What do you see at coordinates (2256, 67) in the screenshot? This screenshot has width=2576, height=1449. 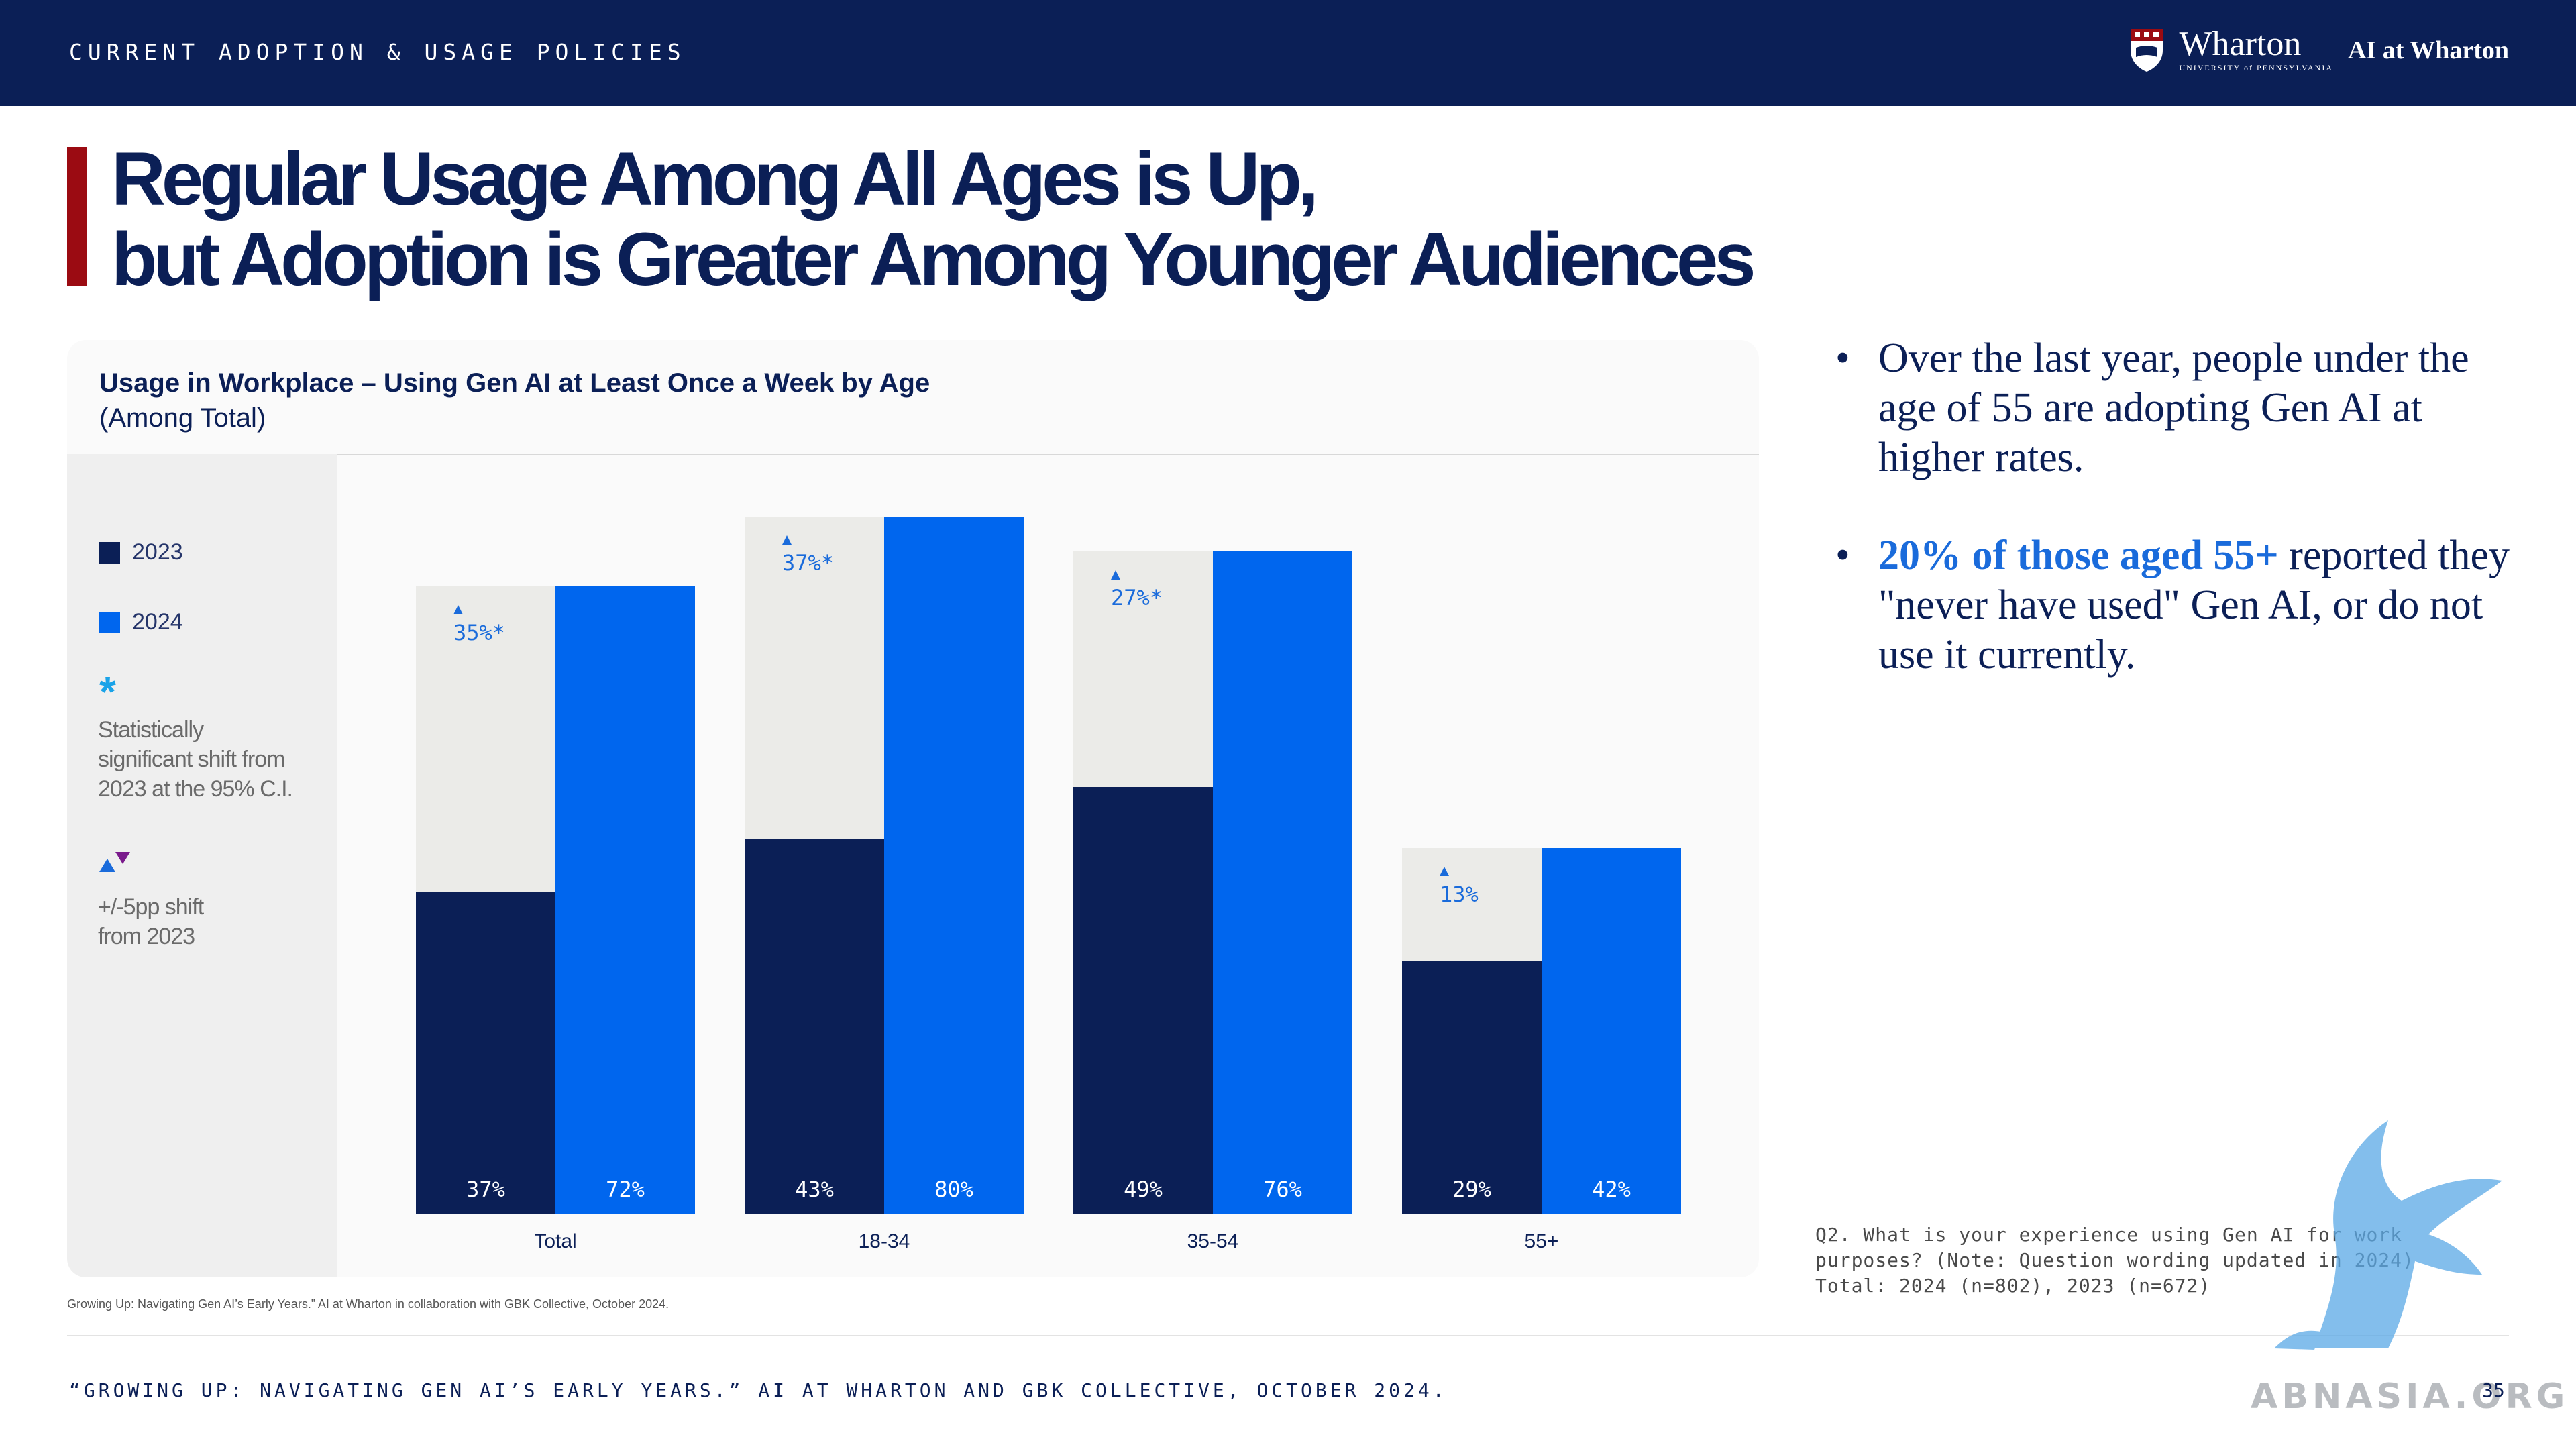 I see `brand-sub: UNIVERSITY of PENNSYLVANIA` at bounding box center [2256, 67].